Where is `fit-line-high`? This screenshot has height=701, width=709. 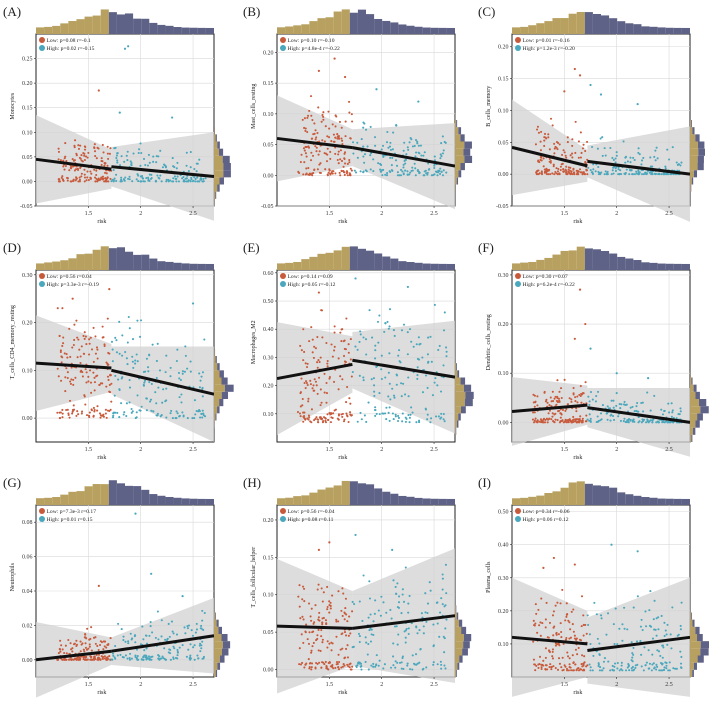
fit-line-high is located at coordinates (404, 157).